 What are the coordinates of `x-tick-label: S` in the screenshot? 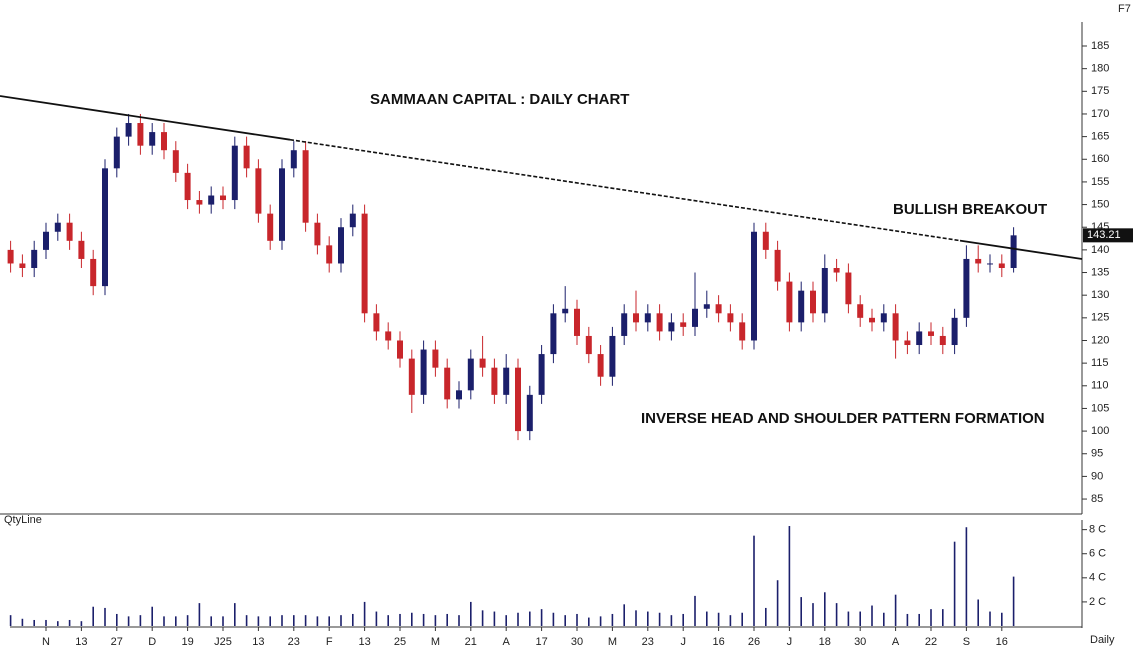 It's located at (966, 642).